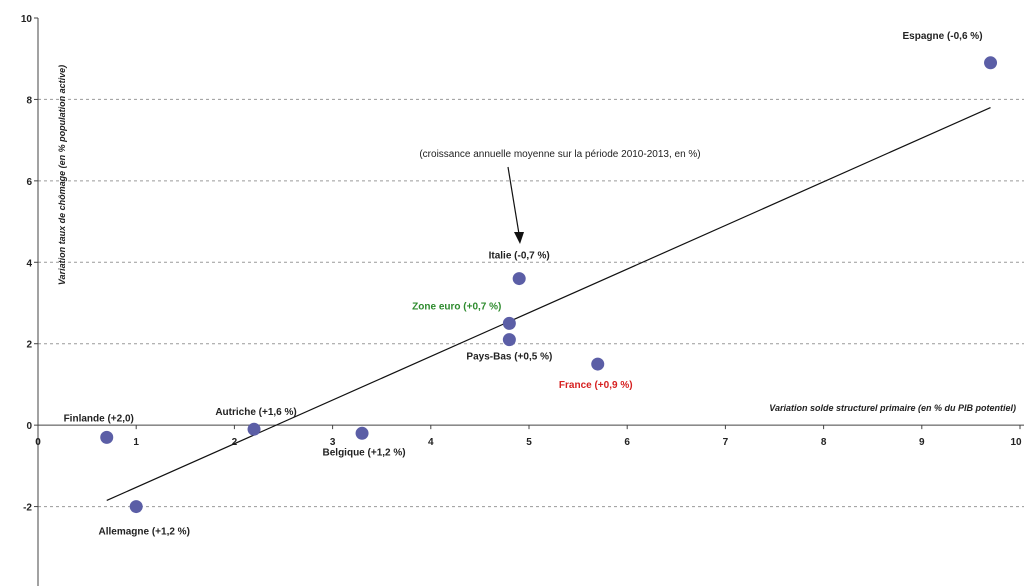  I want to click on x-tick-label: 0, so click(38, 442).